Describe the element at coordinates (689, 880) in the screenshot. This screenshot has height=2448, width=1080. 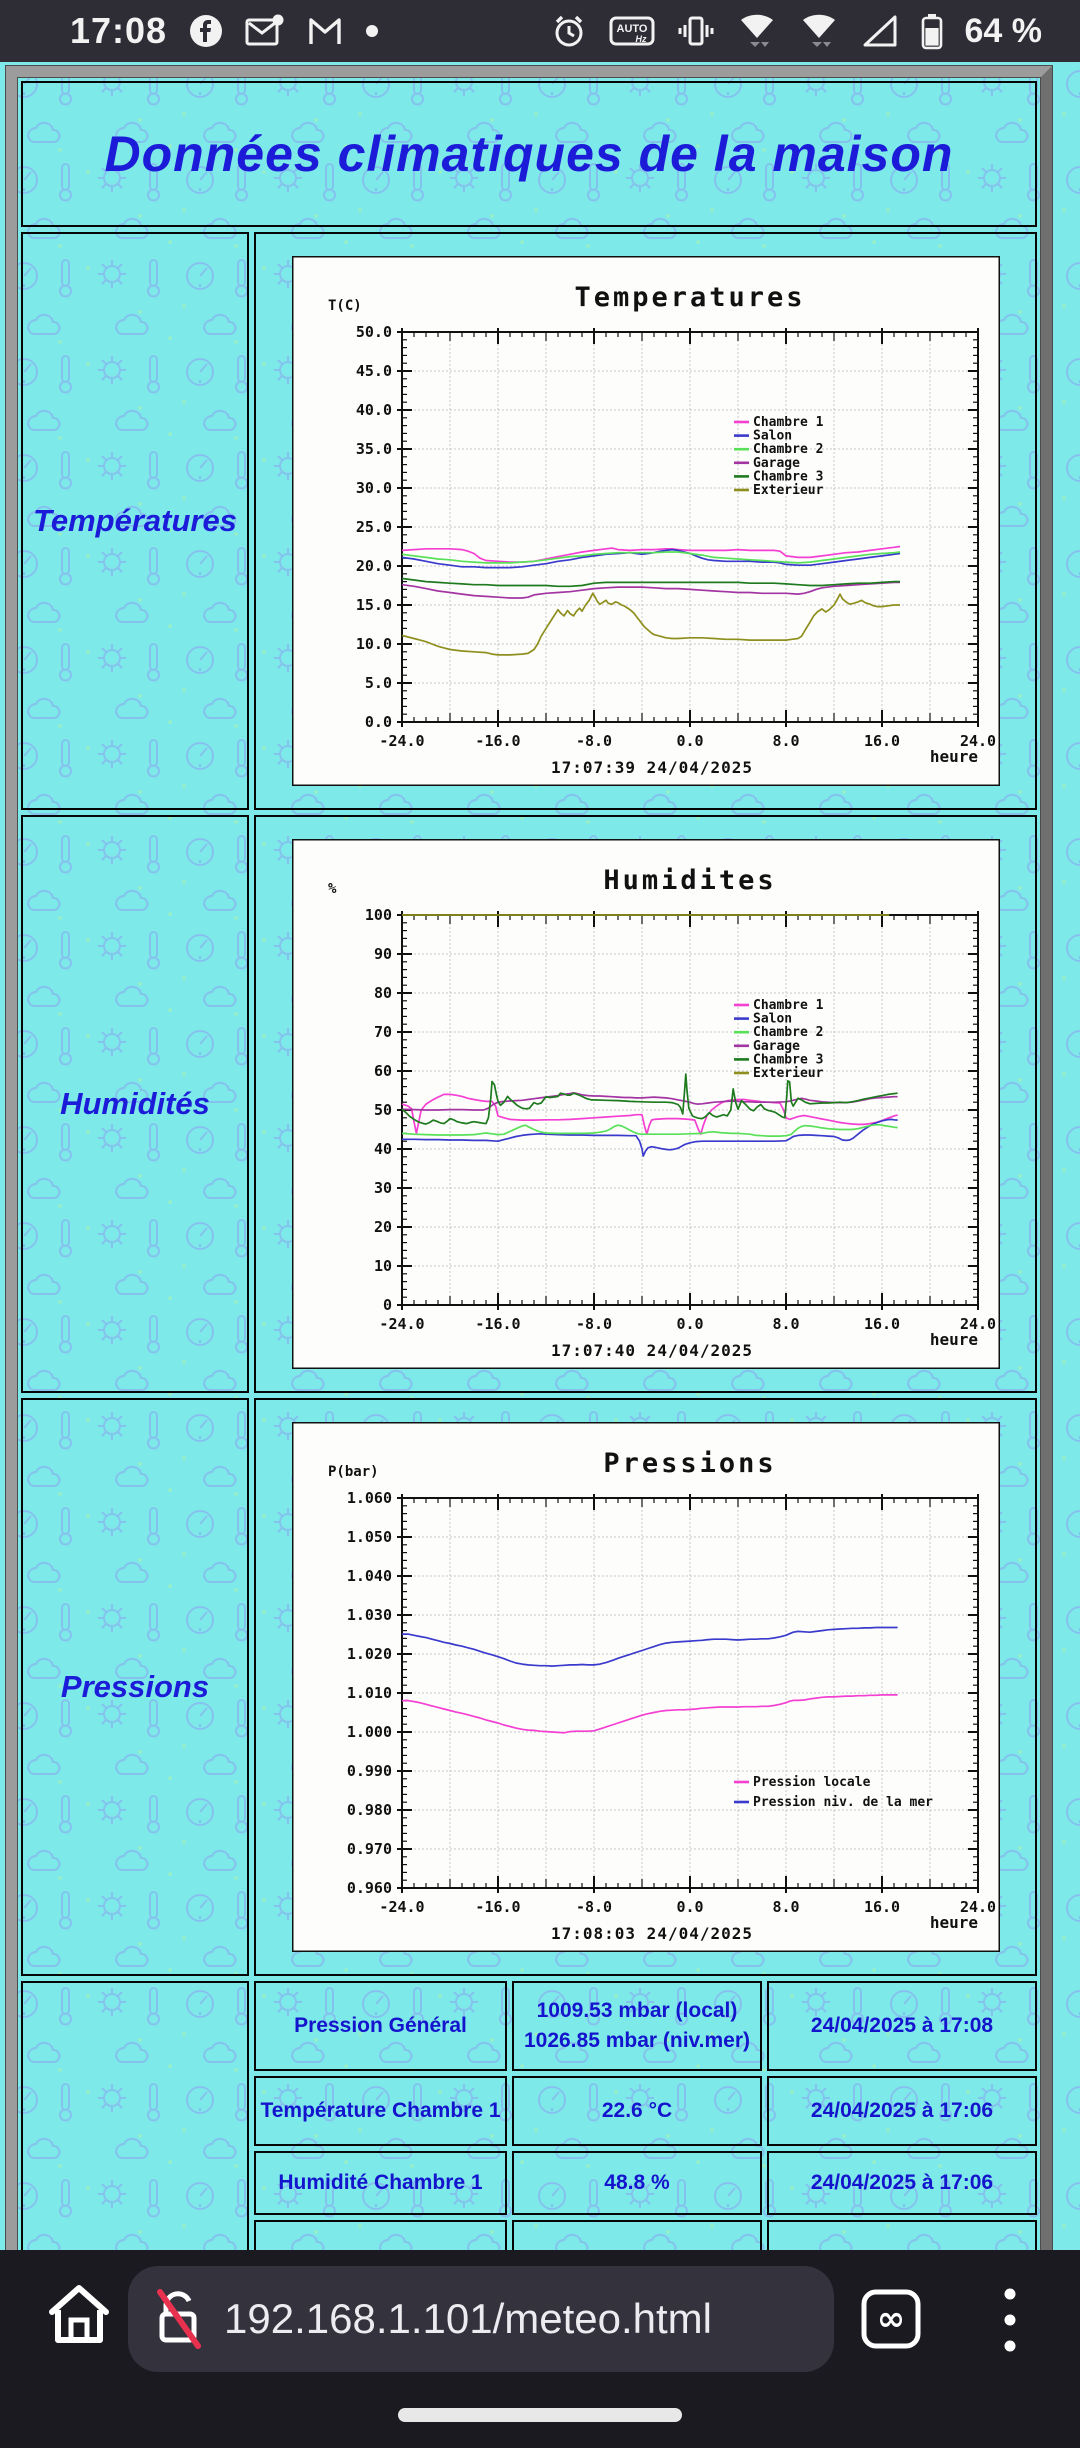
I see `svg-text: Humidites` at that location.